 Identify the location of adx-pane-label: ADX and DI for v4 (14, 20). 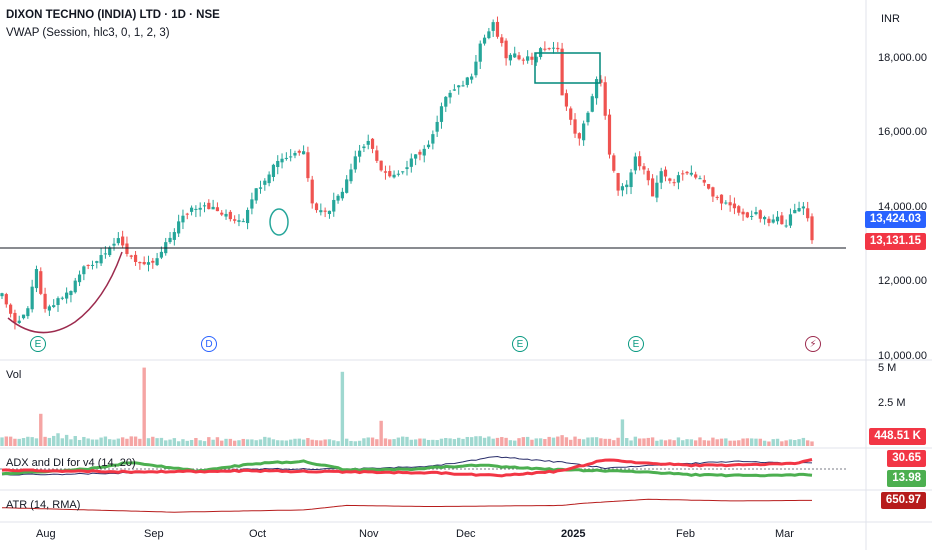
(71, 463).